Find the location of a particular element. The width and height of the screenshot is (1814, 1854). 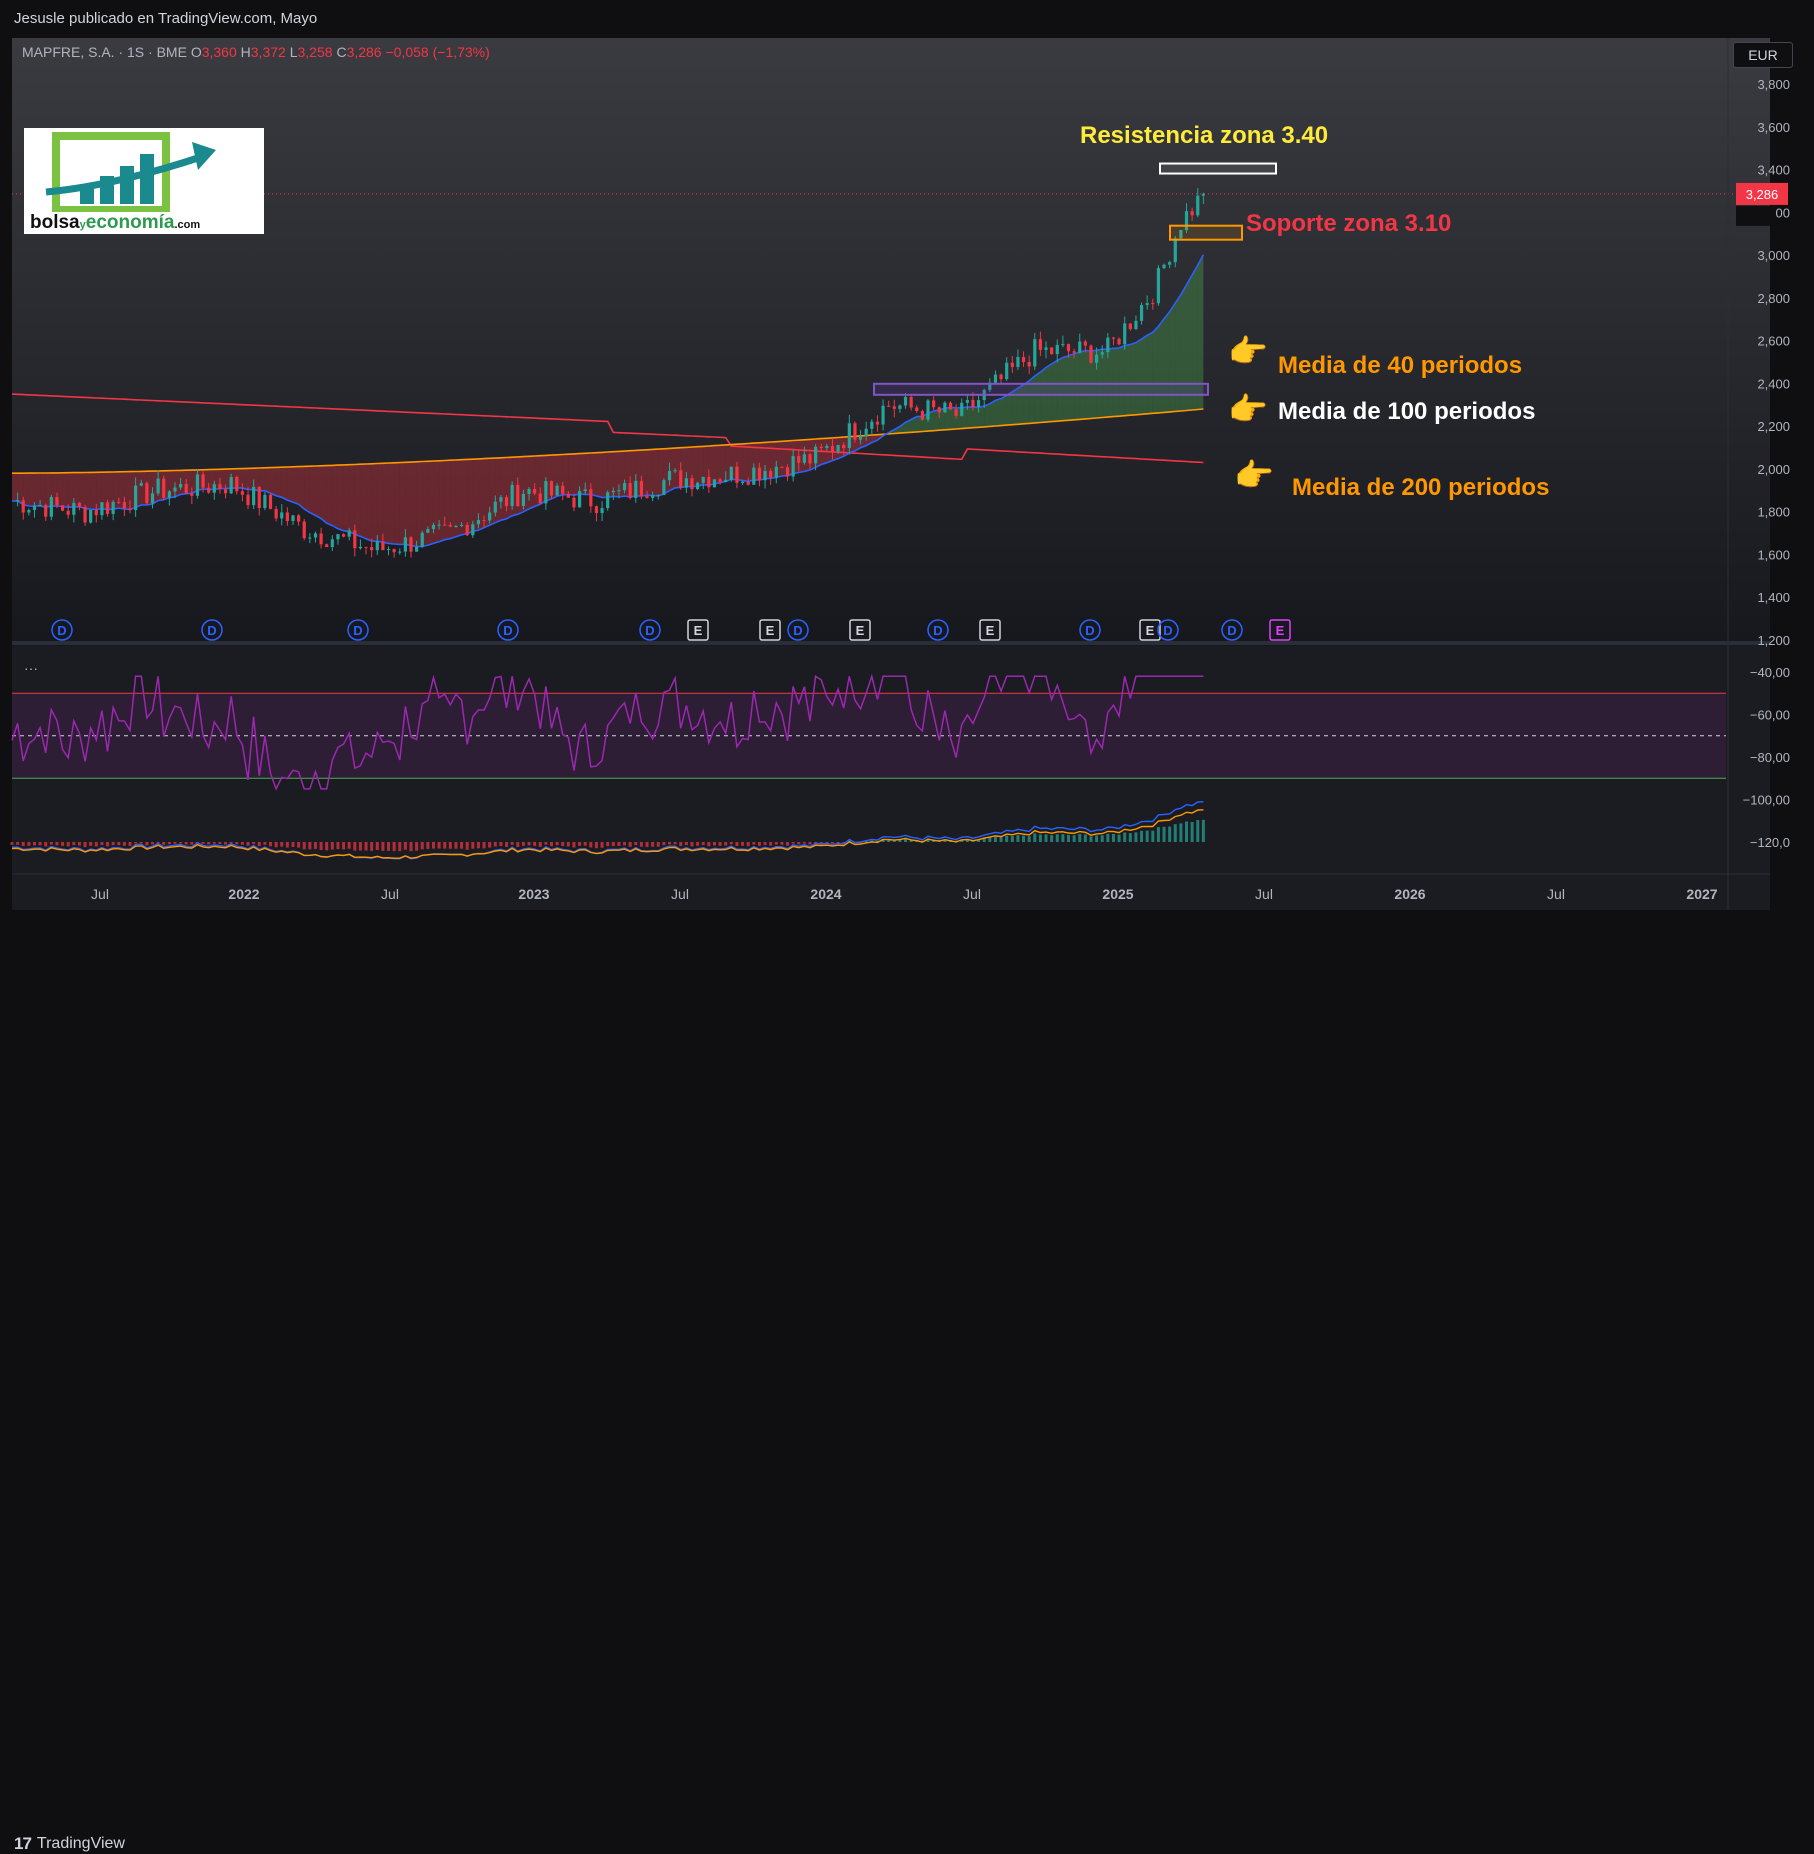

y-tick-label: 3,400 is located at coordinates (1773, 170).